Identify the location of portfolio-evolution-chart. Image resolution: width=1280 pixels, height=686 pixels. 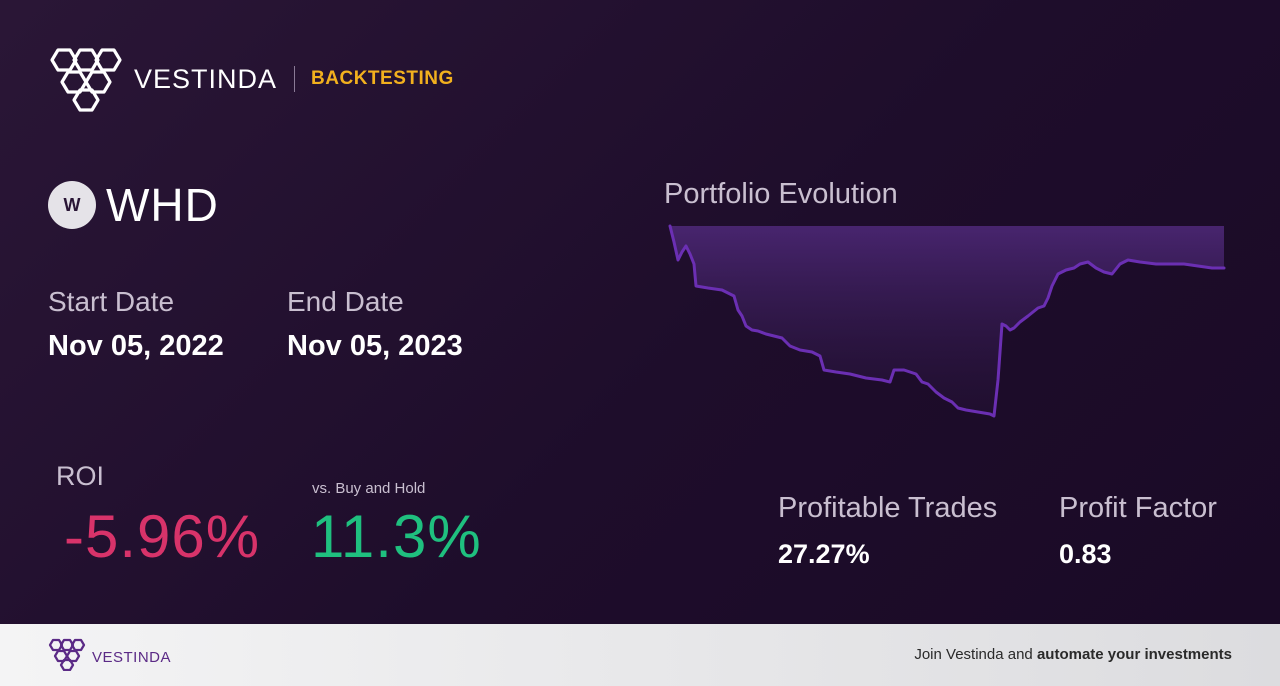
(947, 321).